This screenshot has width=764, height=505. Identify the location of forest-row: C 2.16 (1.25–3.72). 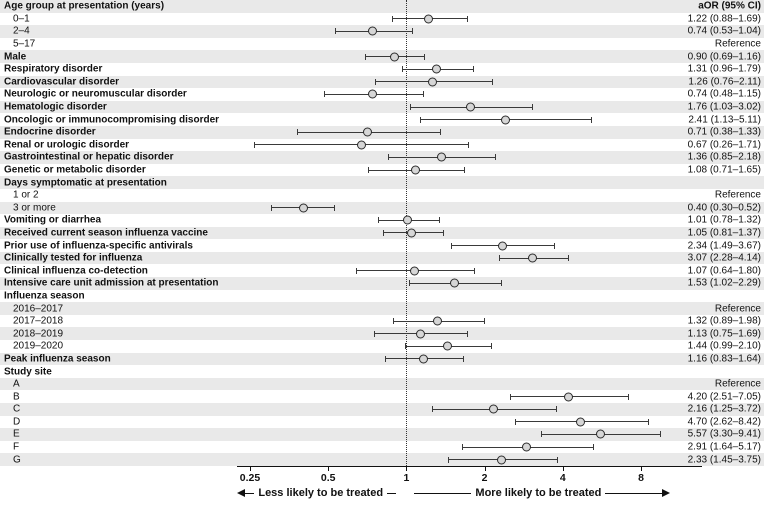
(382, 409).